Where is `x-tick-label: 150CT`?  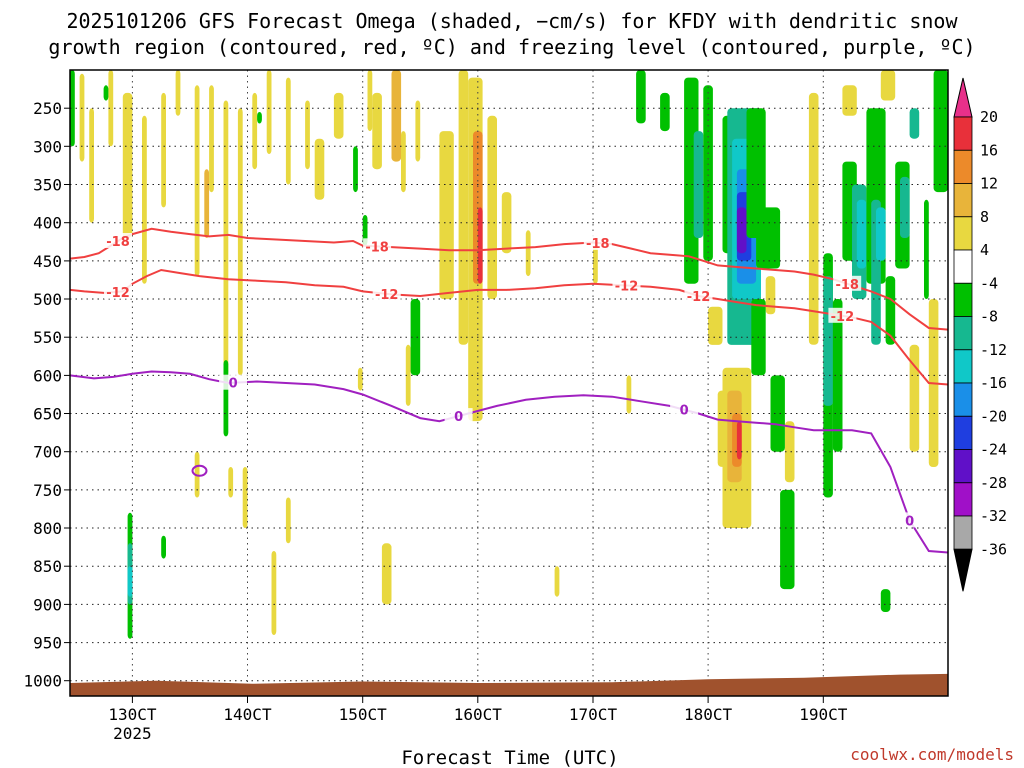 x-tick-label: 150CT is located at coordinates (363, 714).